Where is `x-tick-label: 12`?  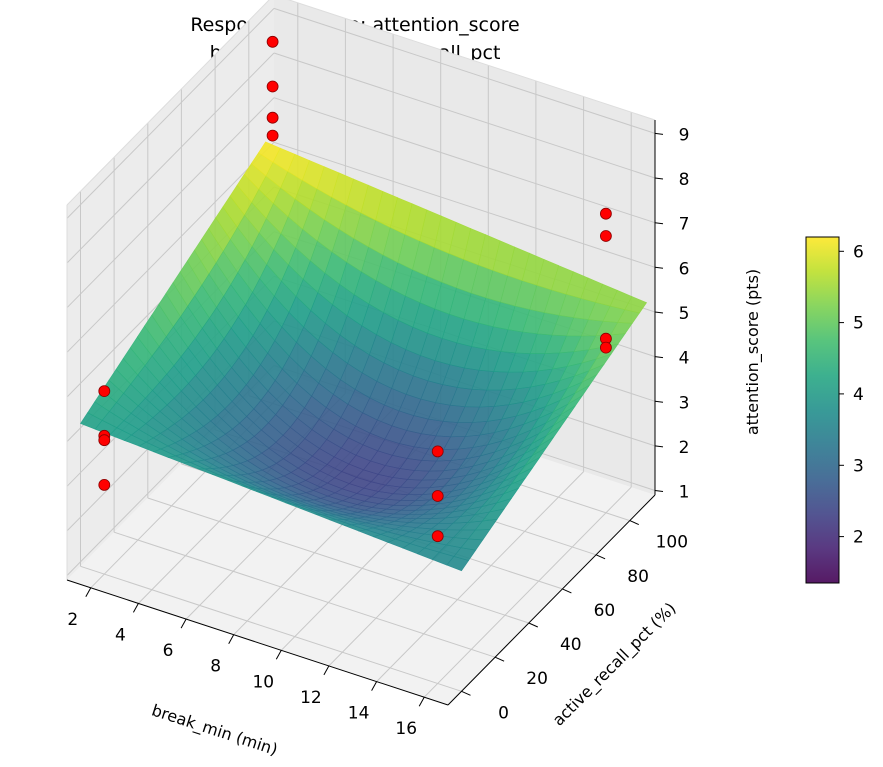 x-tick-label: 12 is located at coordinates (311, 698).